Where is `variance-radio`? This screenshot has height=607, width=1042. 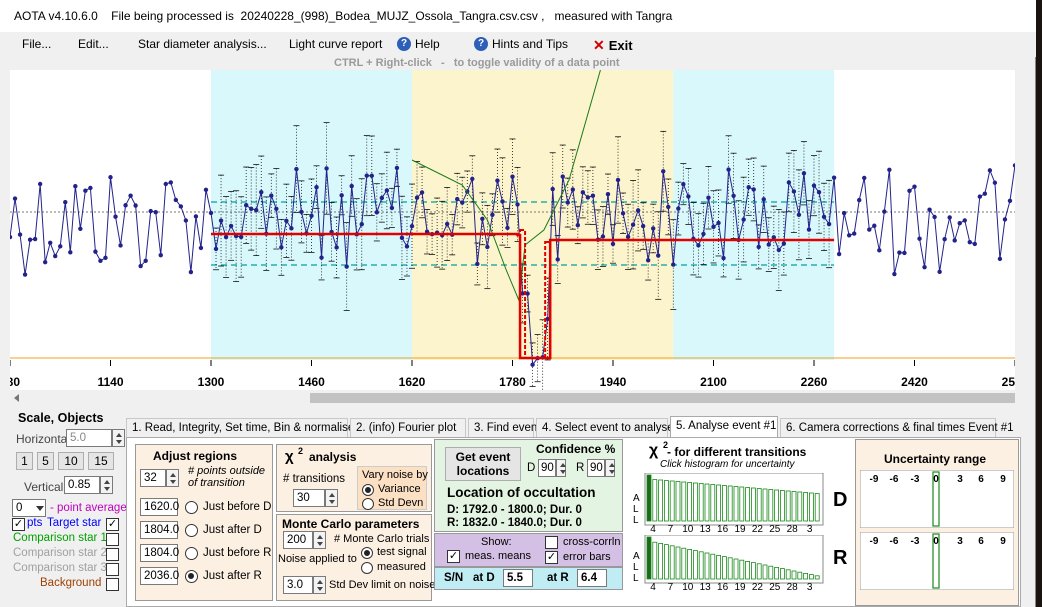 variance-radio is located at coordinates (368, 490).